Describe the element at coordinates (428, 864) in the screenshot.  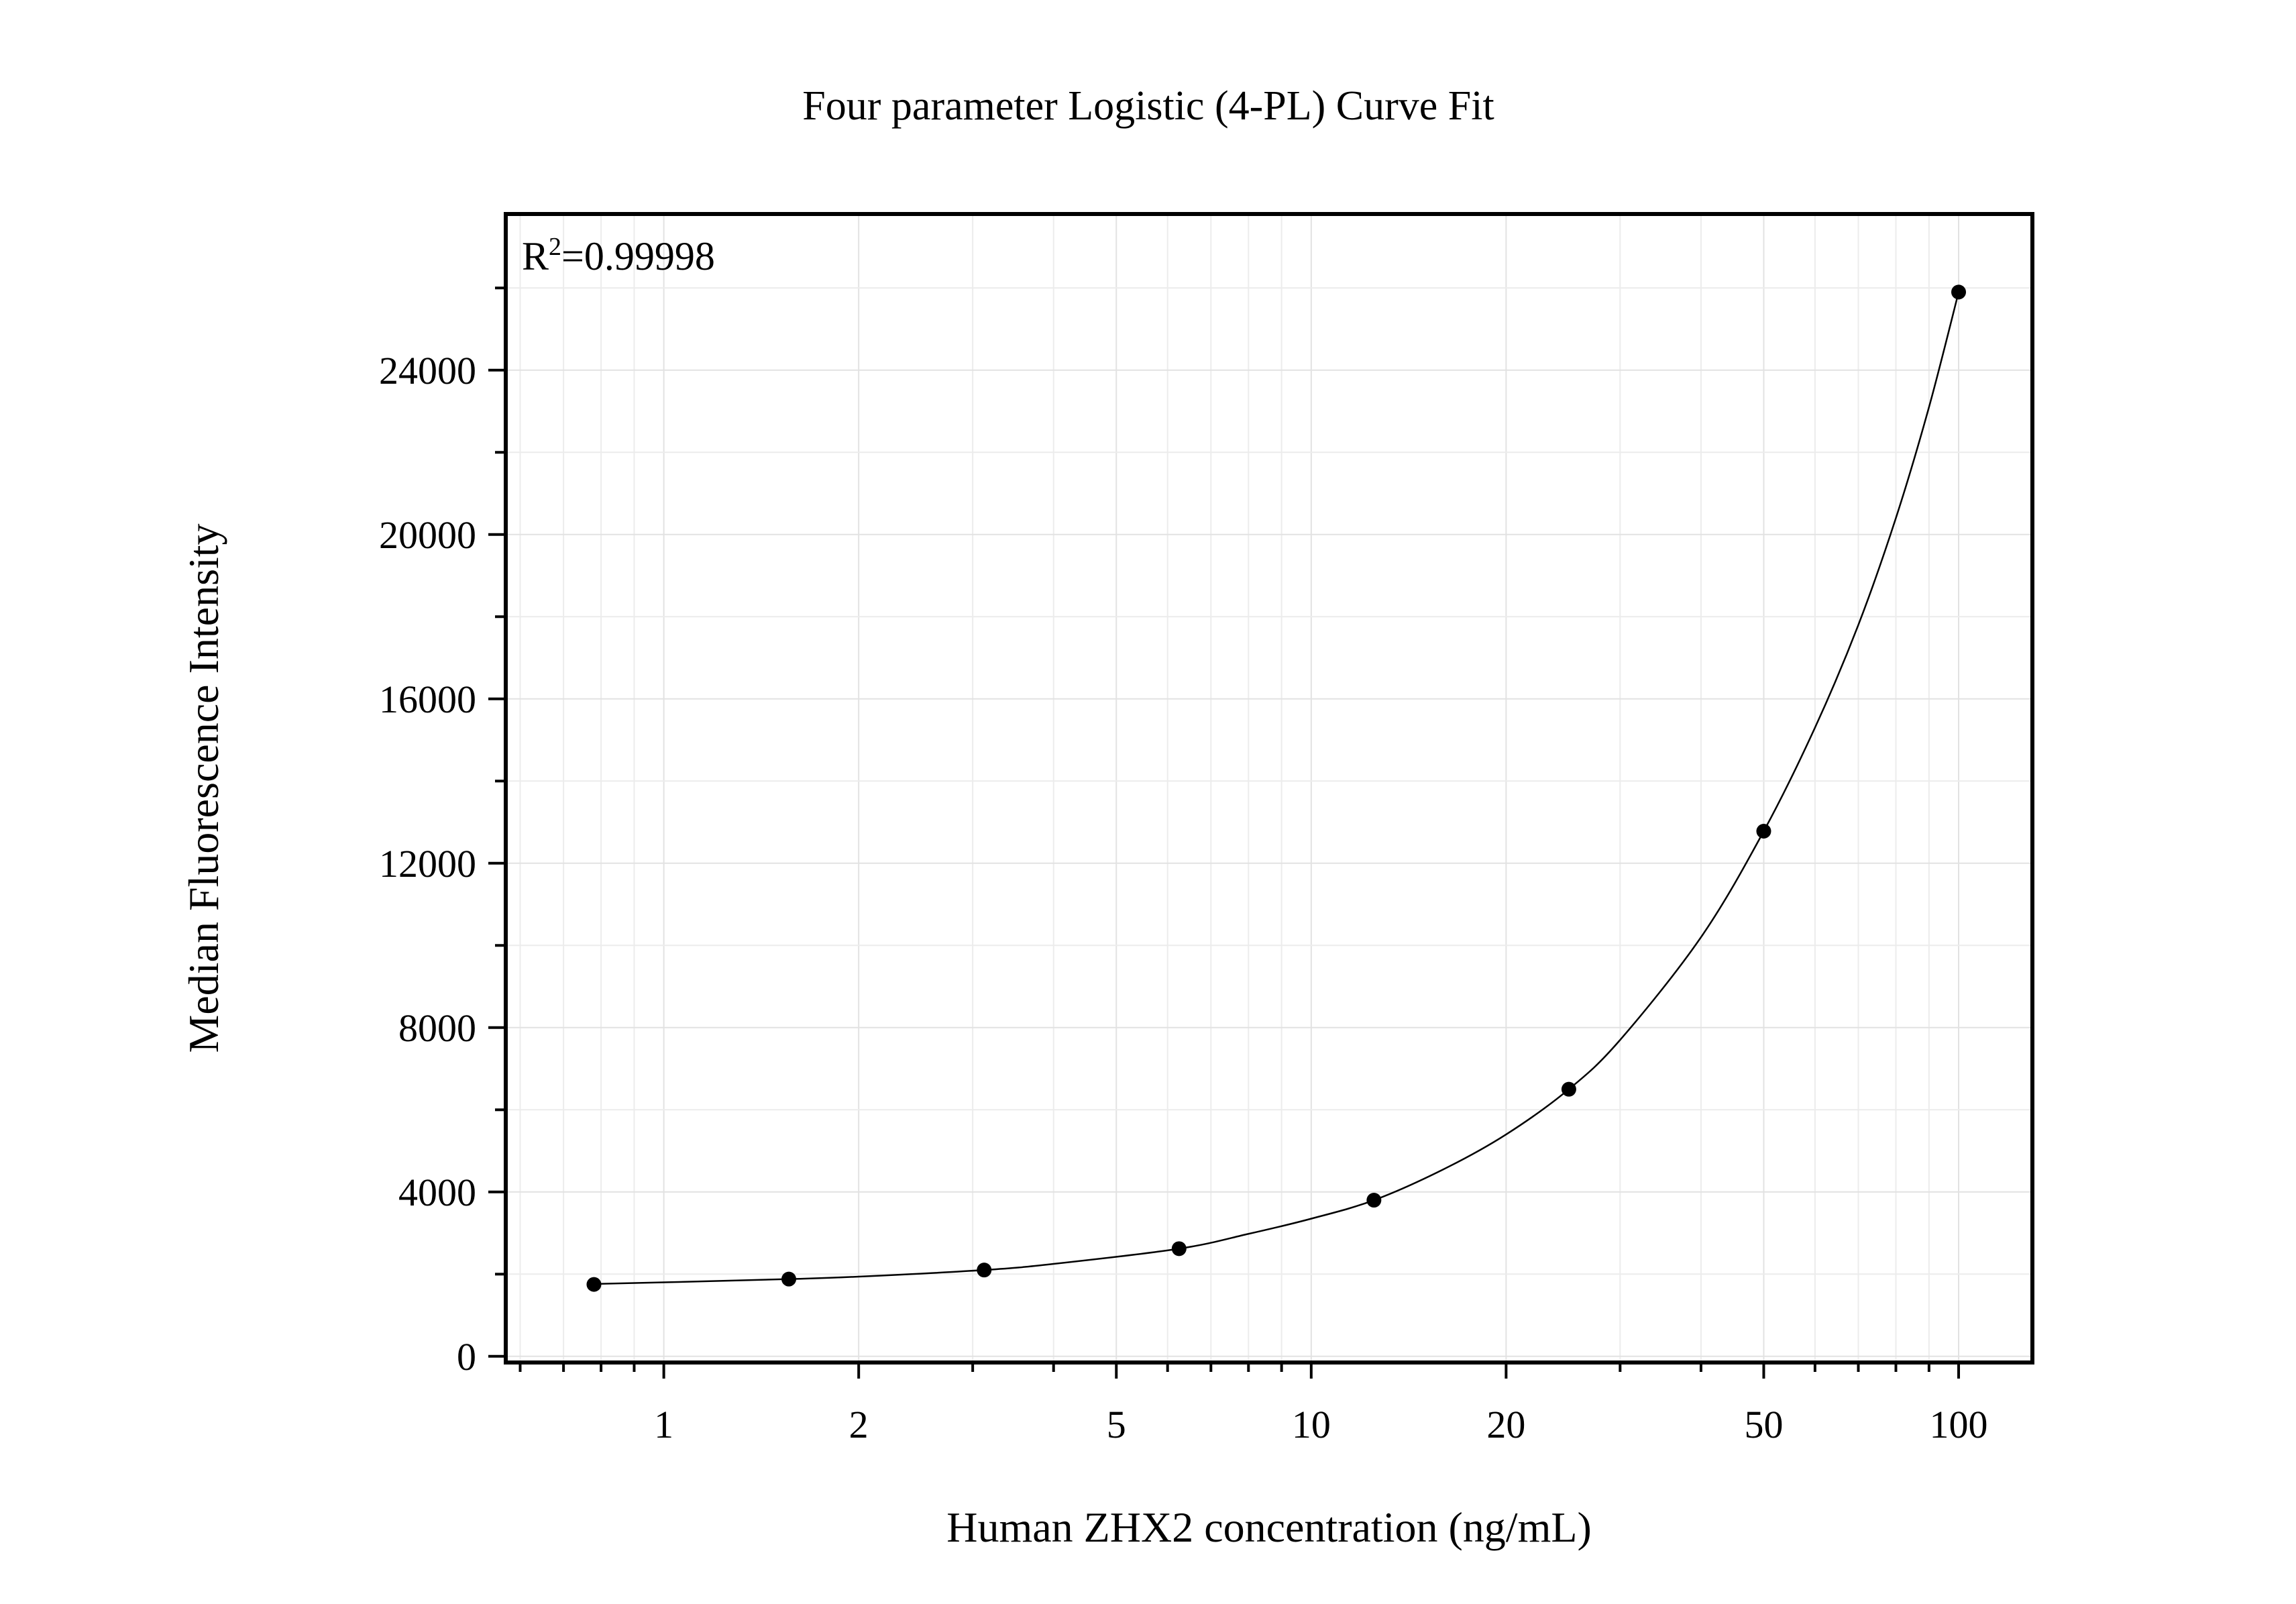
I see `y-tick-label: 12000` at that location.